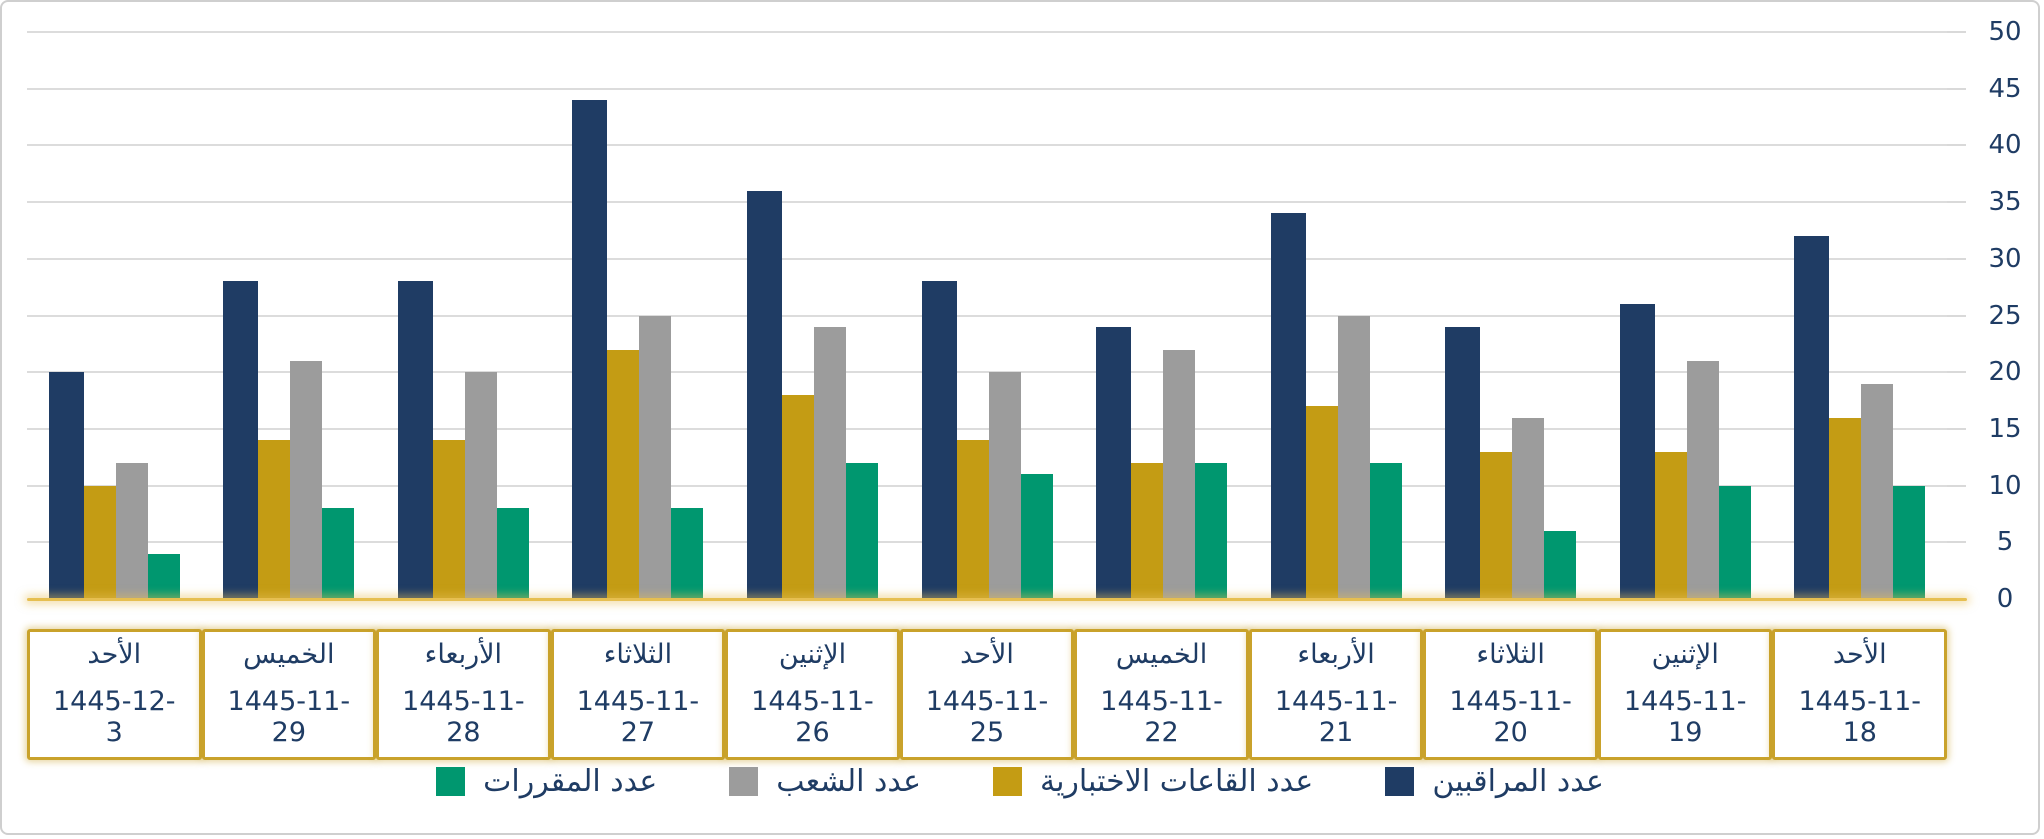 This screenshot has height=839, width=2044. I want to click on date-label-box-1445-11-26: الإثنين 1445-11-26, so click(812, 694).